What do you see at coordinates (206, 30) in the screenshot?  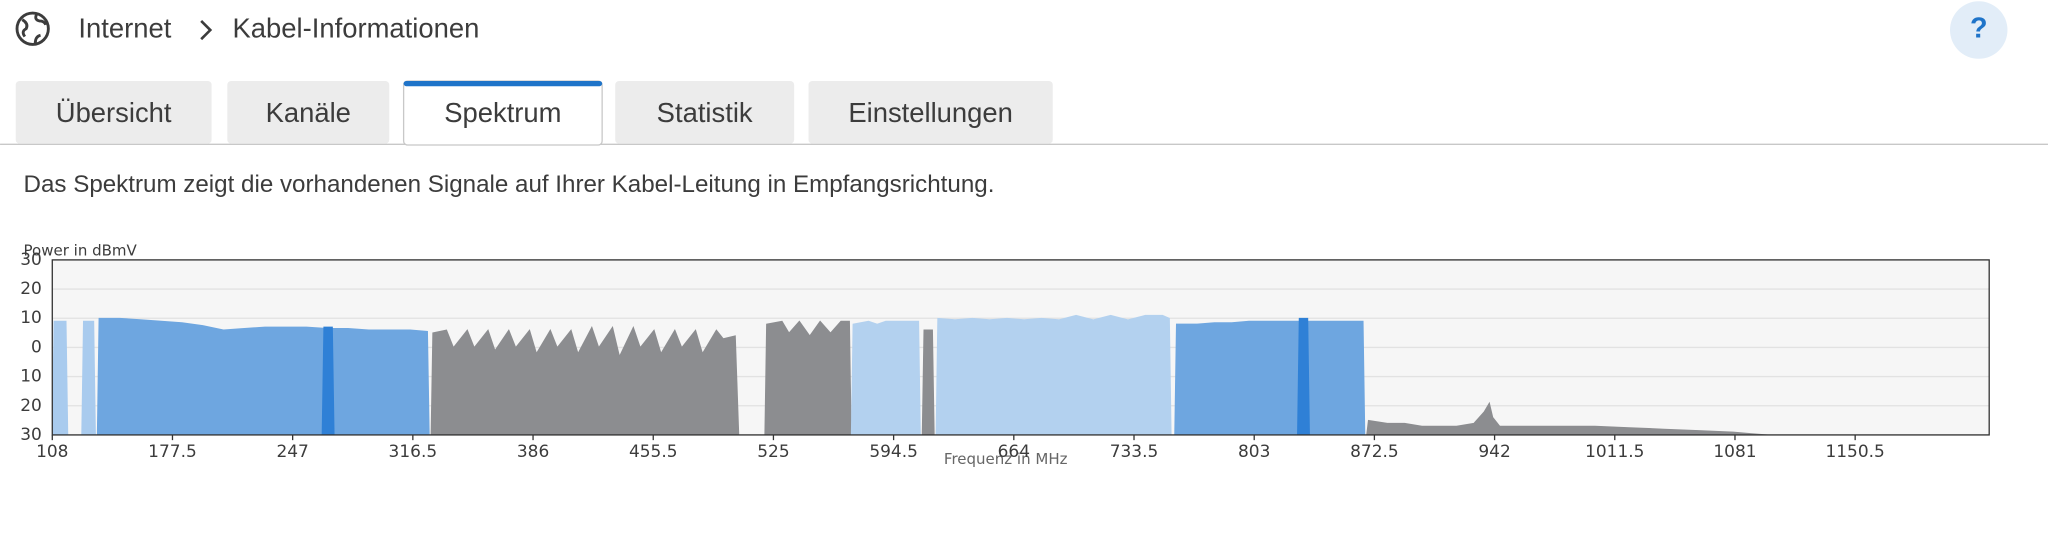 I see `breadcrumb-separator` at bounding box center [206, 30].